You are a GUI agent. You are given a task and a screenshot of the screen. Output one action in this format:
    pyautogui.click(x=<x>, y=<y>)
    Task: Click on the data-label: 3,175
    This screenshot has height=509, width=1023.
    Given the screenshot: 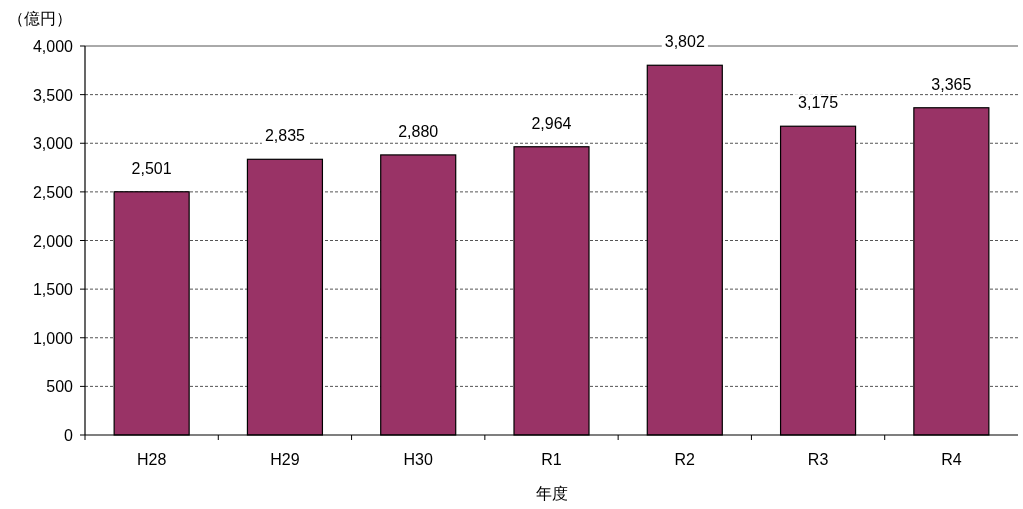 What is the action you would take?
    pyautogui.click(x=818, y=103)
    